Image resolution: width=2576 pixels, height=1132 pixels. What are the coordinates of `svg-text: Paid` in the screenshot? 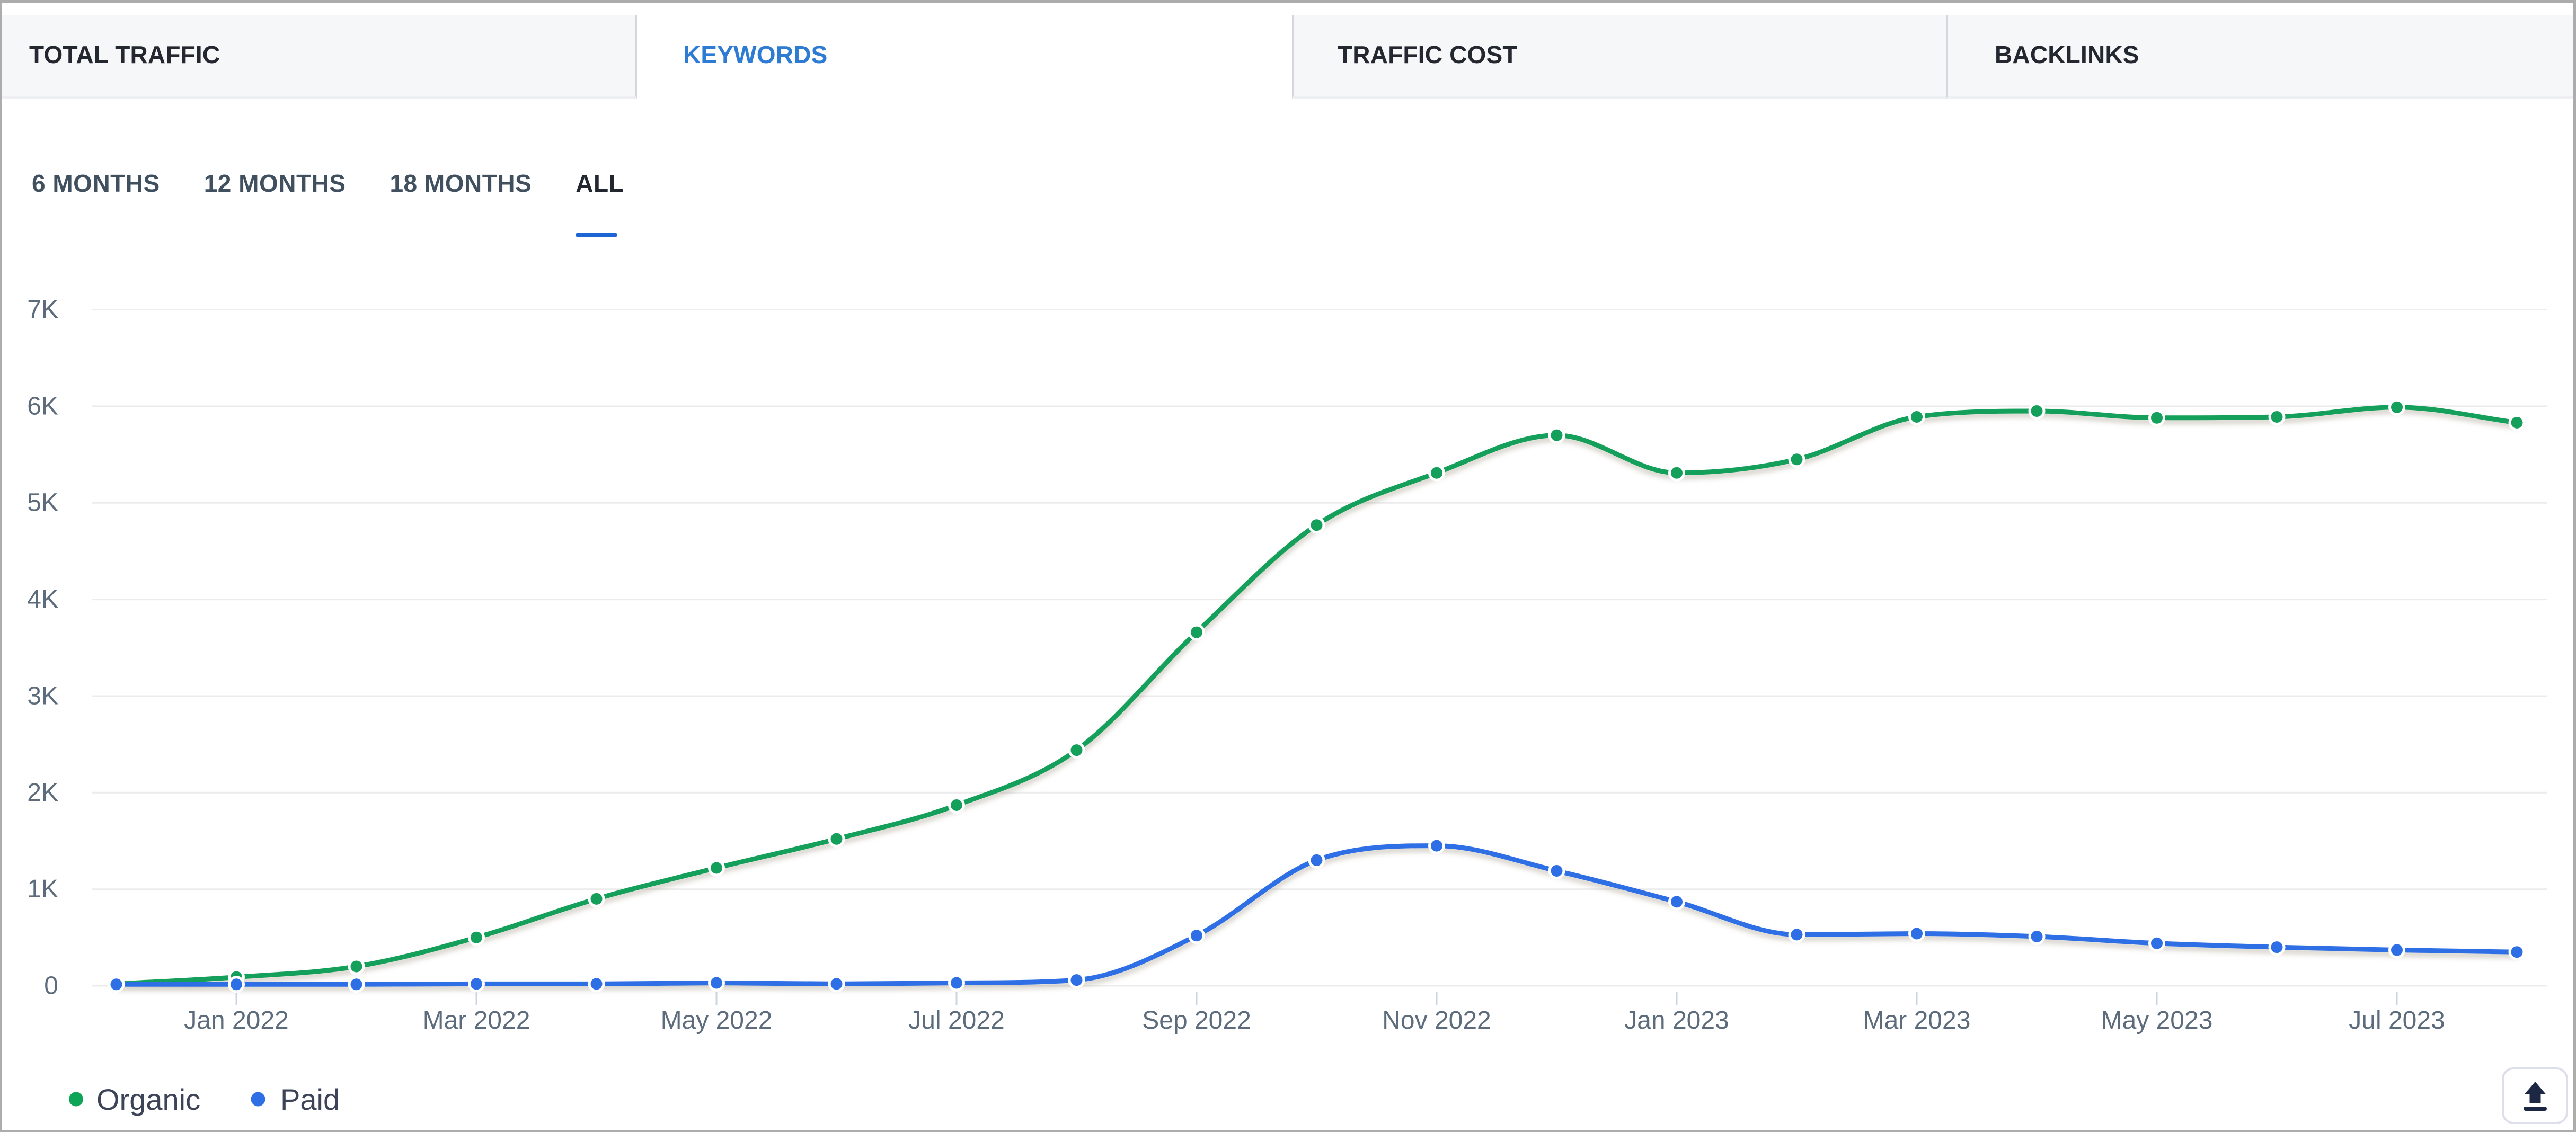 It's located at (310, 1099).